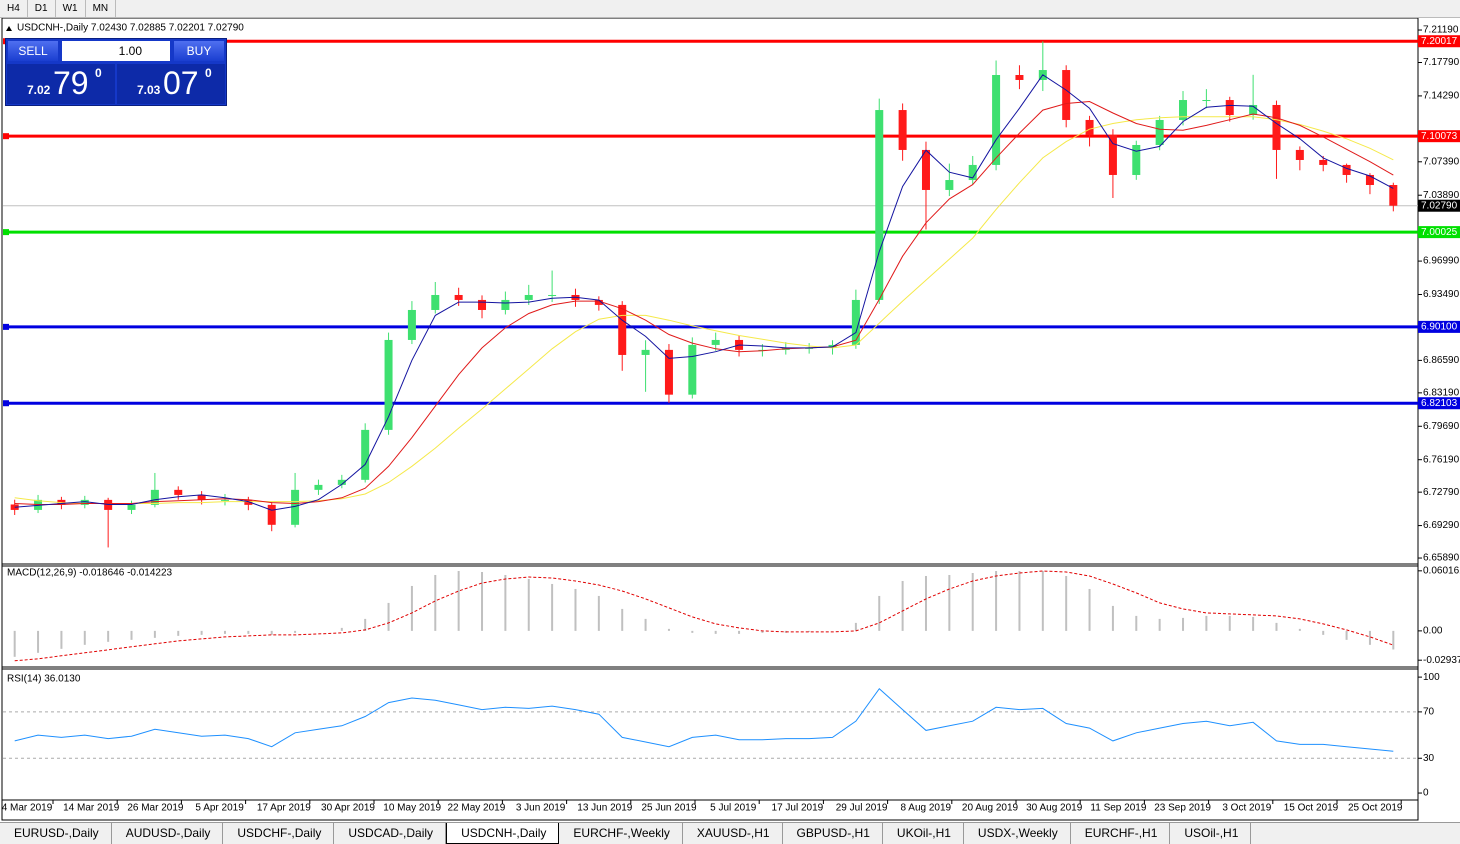 The image size is (1460, 844). I want to click on buy-price: 7.03 07 0, so click(171, 84).